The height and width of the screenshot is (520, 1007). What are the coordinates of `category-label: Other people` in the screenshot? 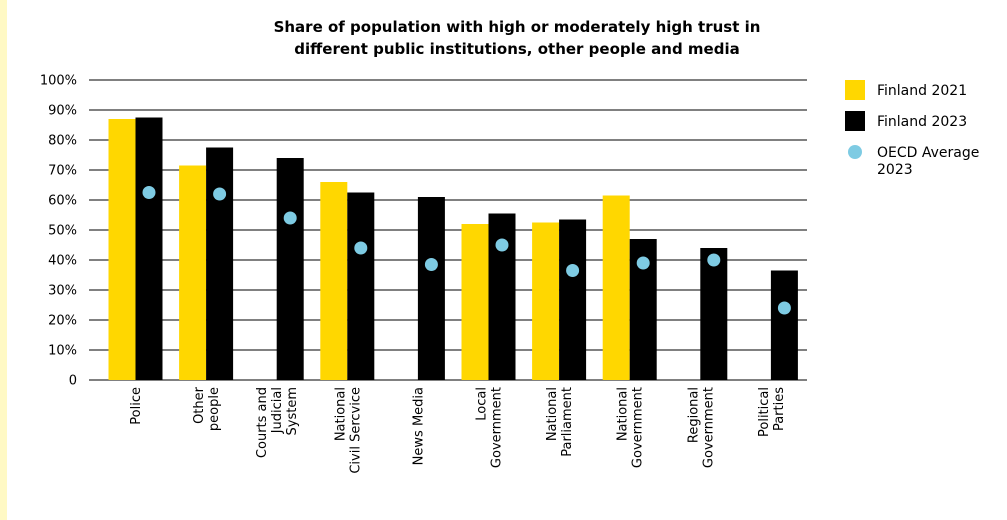 It's located at (207, 408).